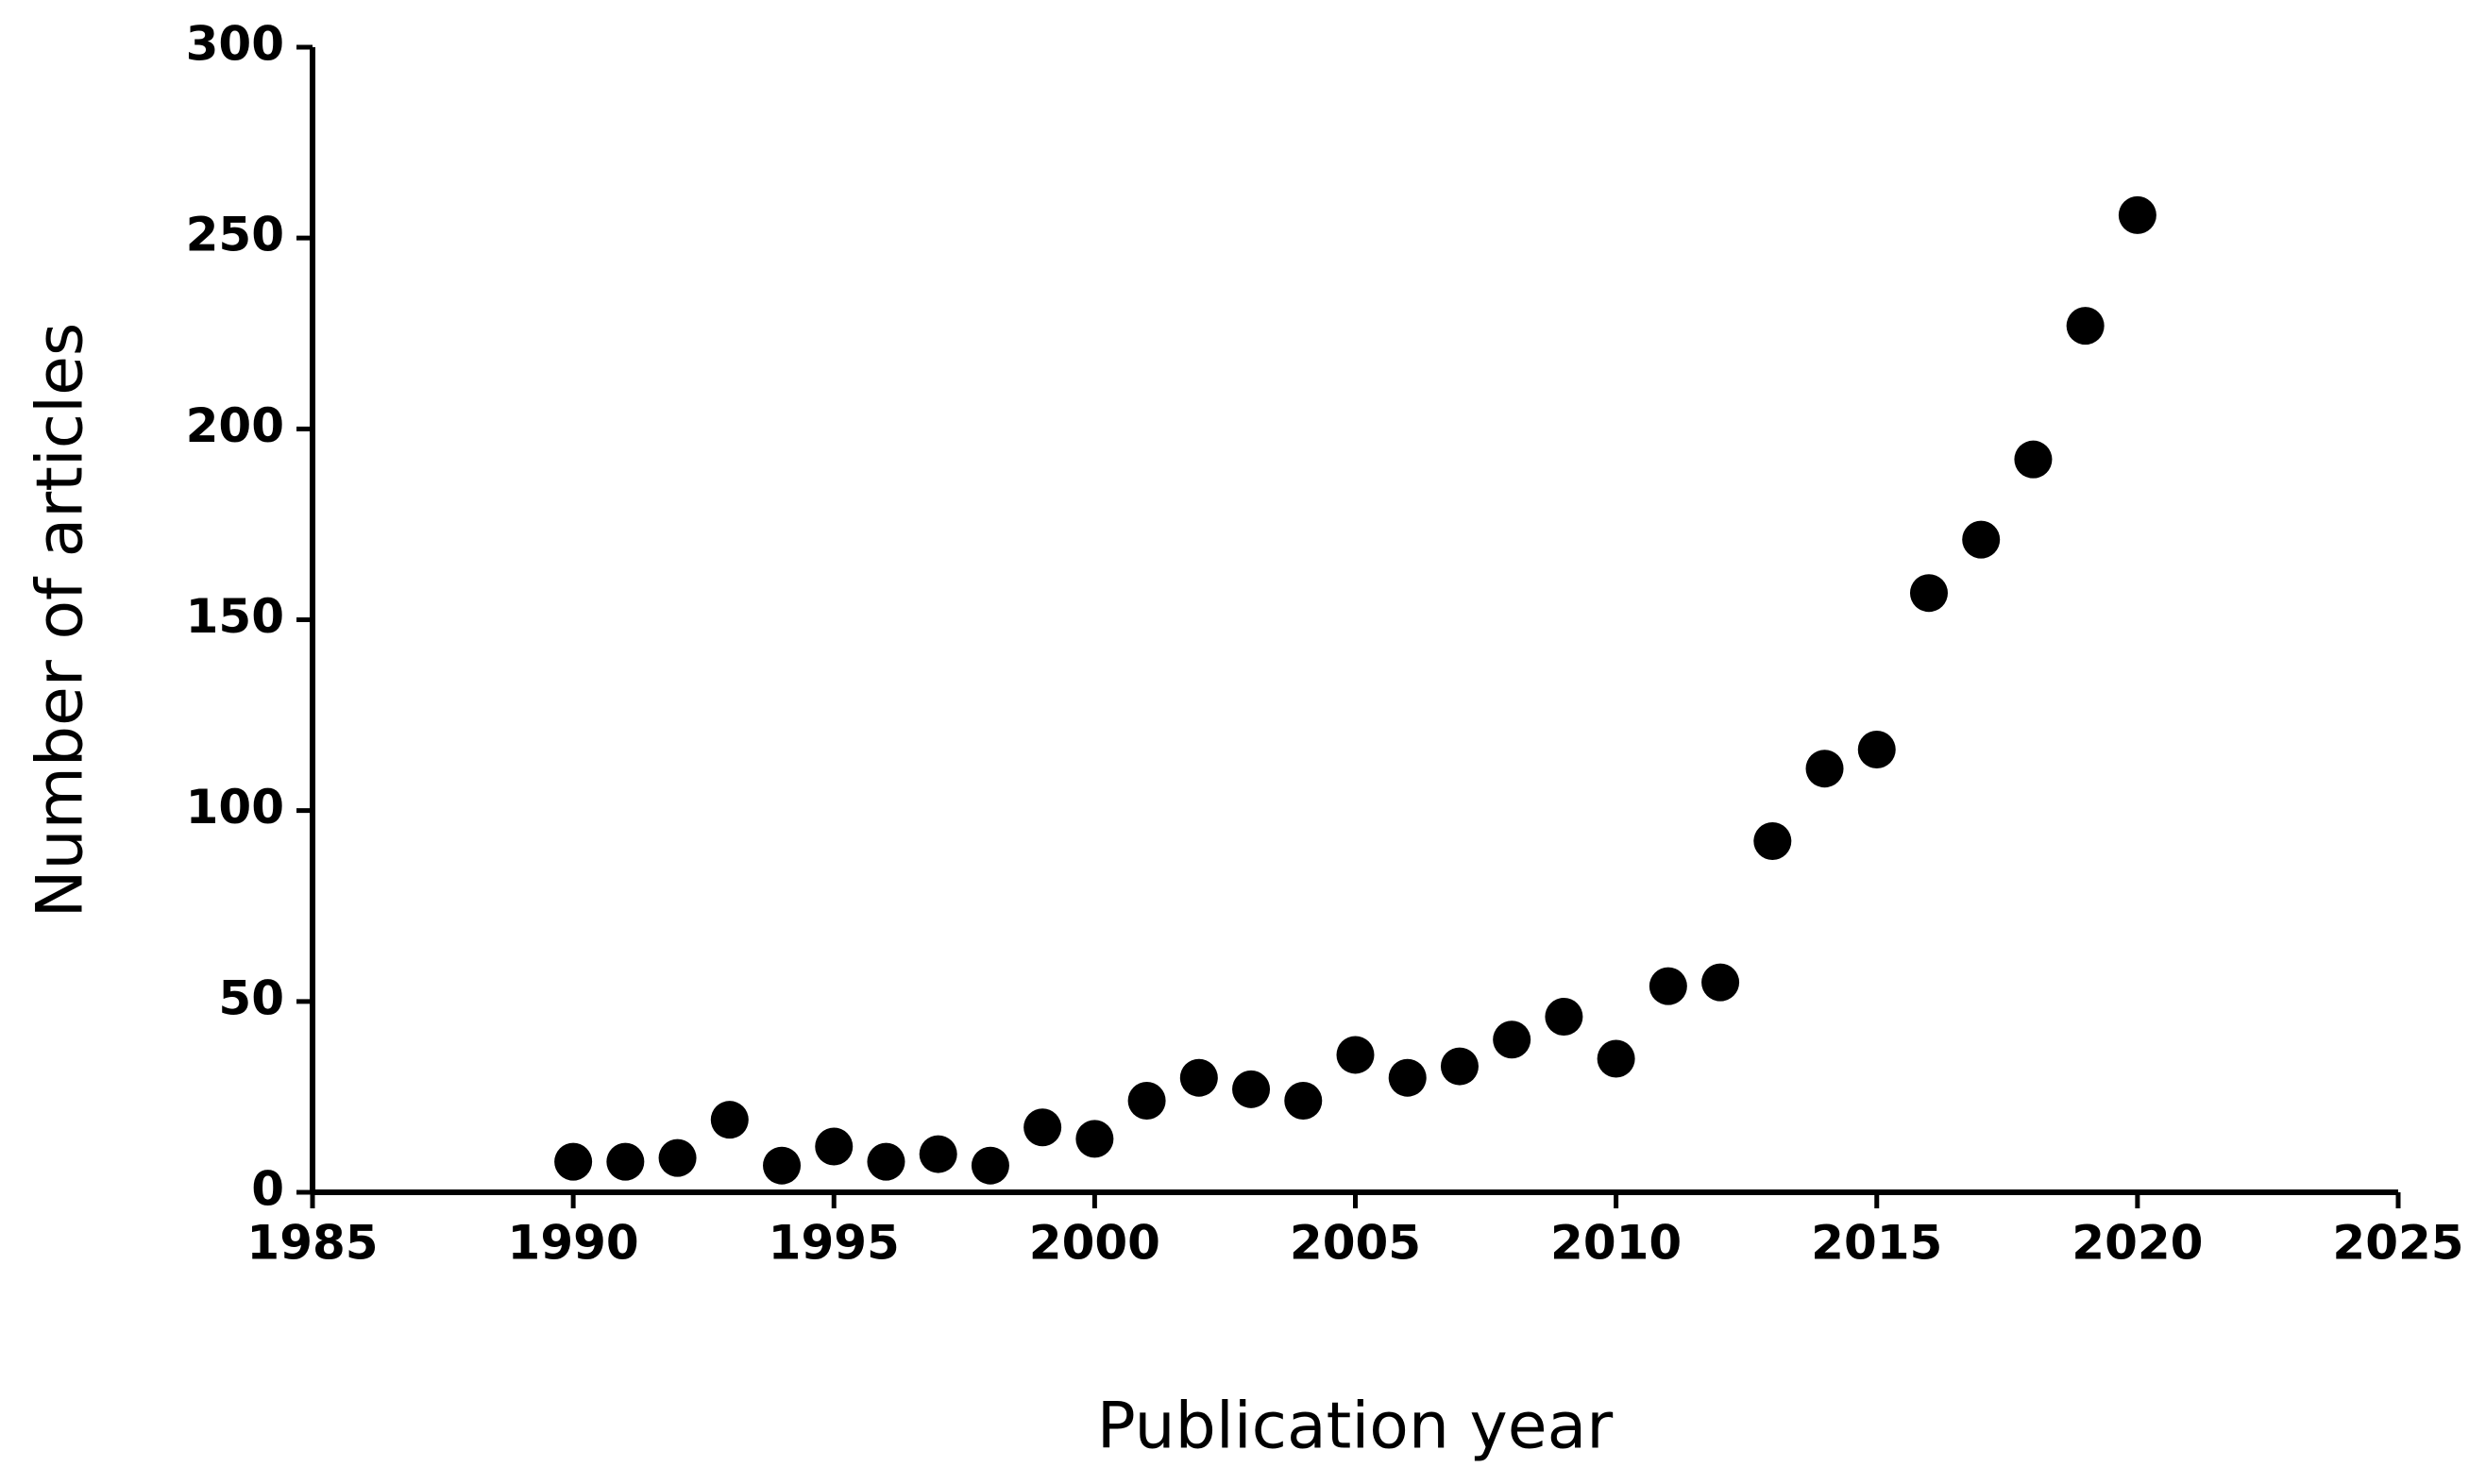 The width and height of the screenshot is (2486, 1484). I want to click on y-tick-label: 300, so click(235, 44).